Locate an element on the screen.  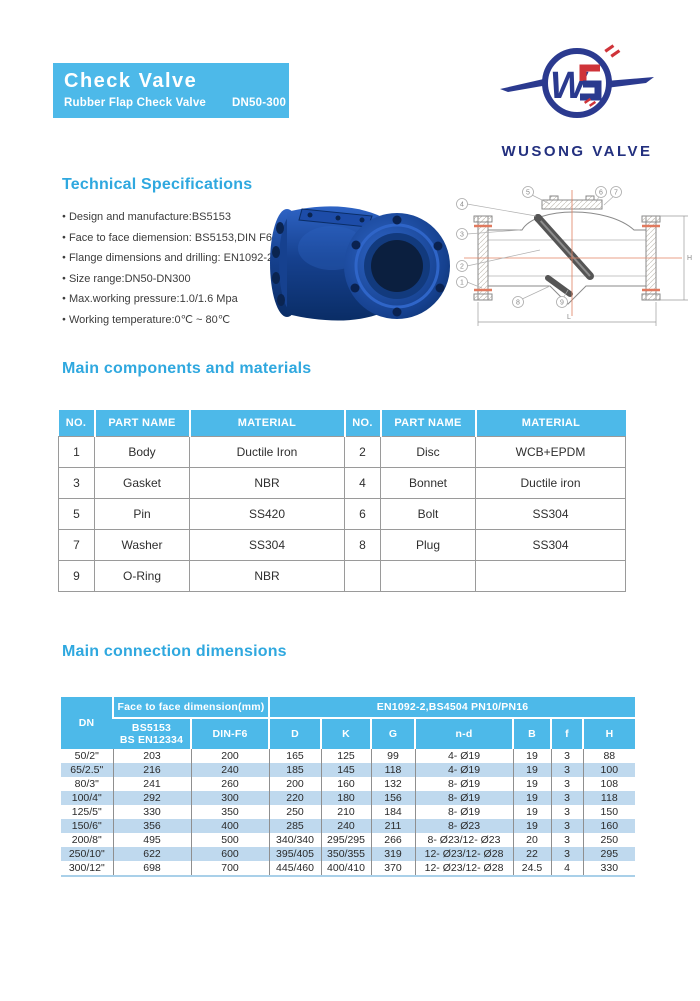
table-cell: 495 is located at coordinates (151, 840).